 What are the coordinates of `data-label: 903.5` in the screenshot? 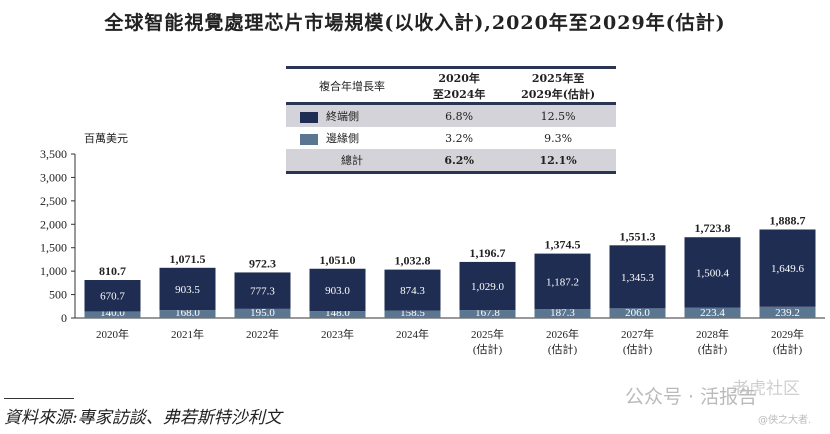 It's located at (187, 290).